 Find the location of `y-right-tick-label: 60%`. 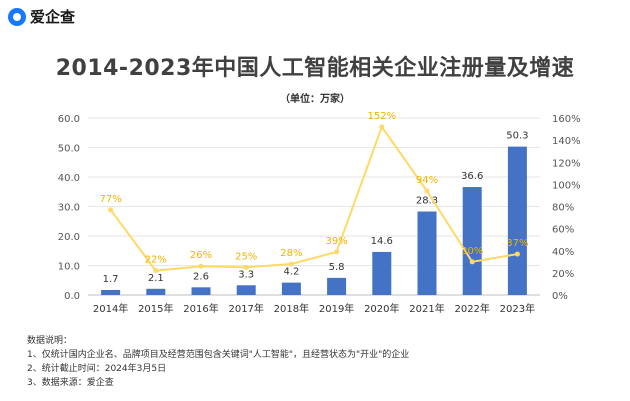

y-right-tick-label: 60% is located at coordinates (563, 230).